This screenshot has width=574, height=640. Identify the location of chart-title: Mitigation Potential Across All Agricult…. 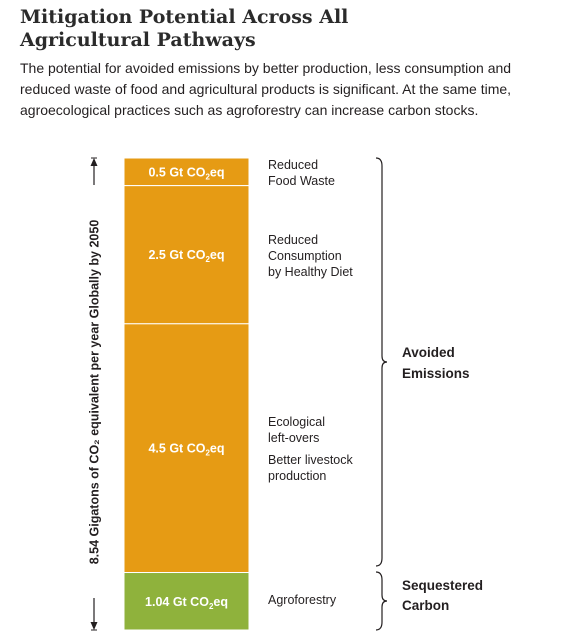
(290, 29).